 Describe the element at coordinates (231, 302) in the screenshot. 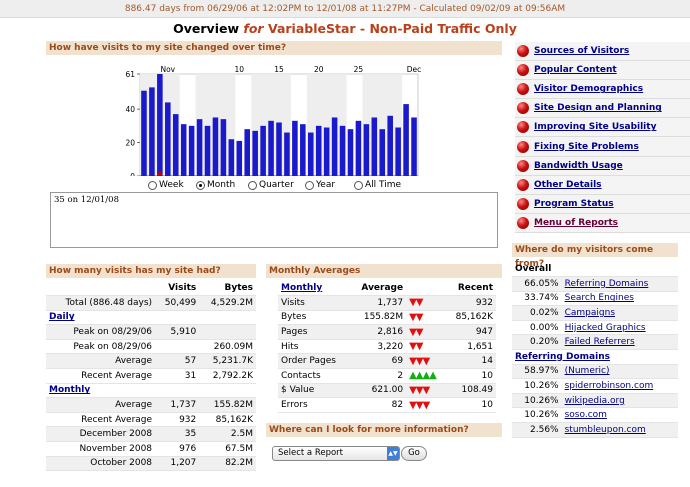

I see `row-bytes: 4,529.2M` at that location.